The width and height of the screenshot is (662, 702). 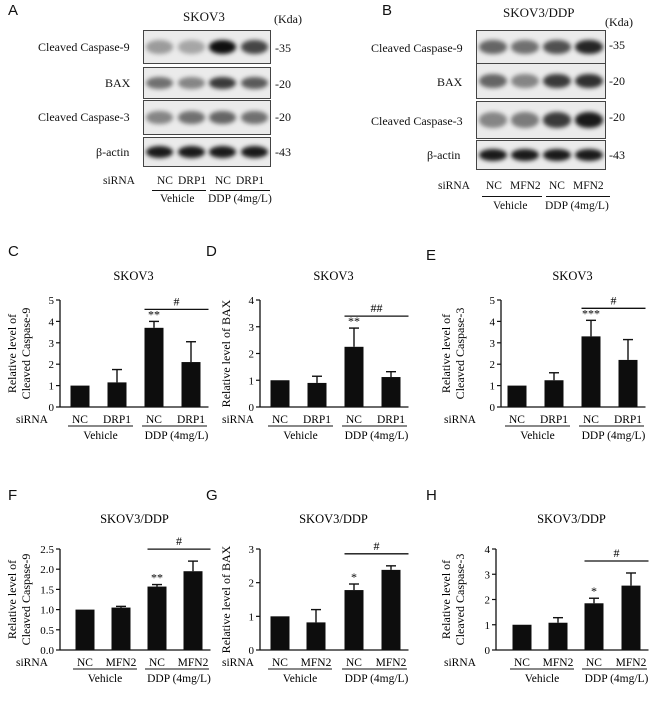 I want to click on chart-title: SKOV3/DDP, so click(x=333, y=519).